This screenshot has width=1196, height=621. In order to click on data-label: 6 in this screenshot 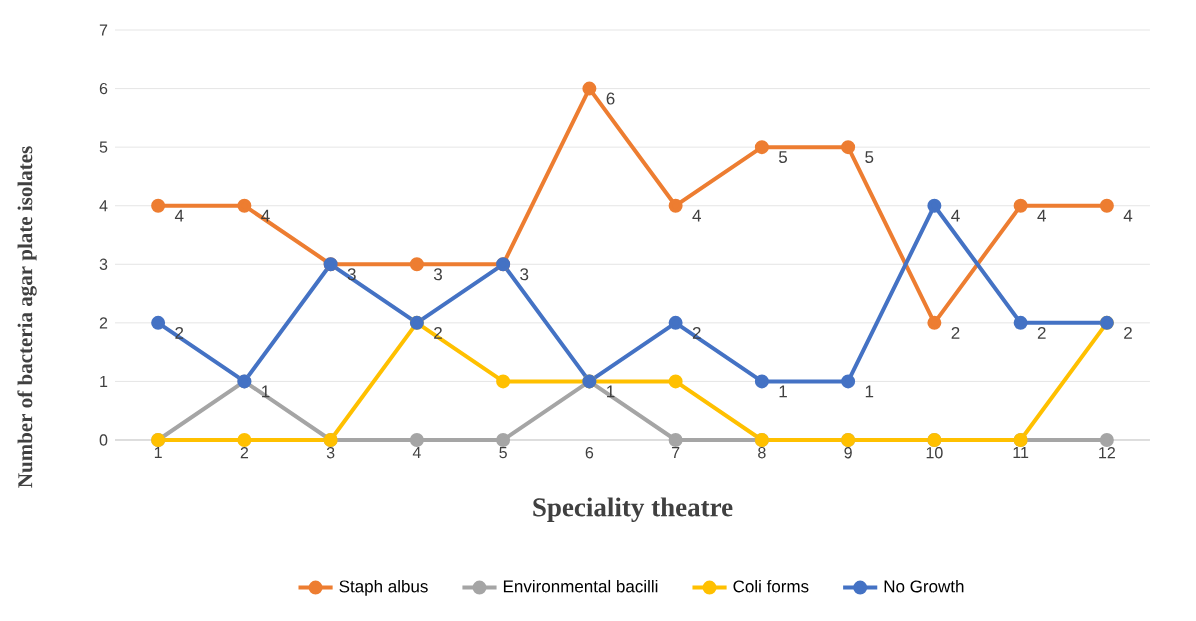, I will do `click(610, 98)`.